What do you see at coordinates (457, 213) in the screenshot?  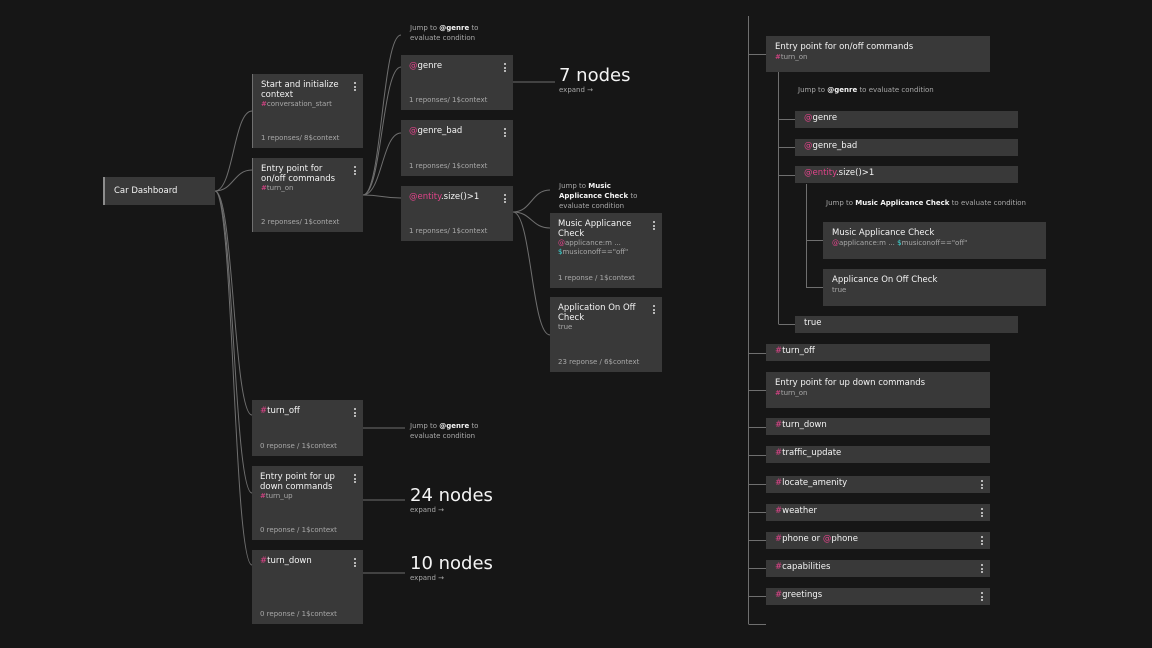 I see `node-card: @entity.size()>1 1 reponses/ 1$context` at bounding box center [457, 213].